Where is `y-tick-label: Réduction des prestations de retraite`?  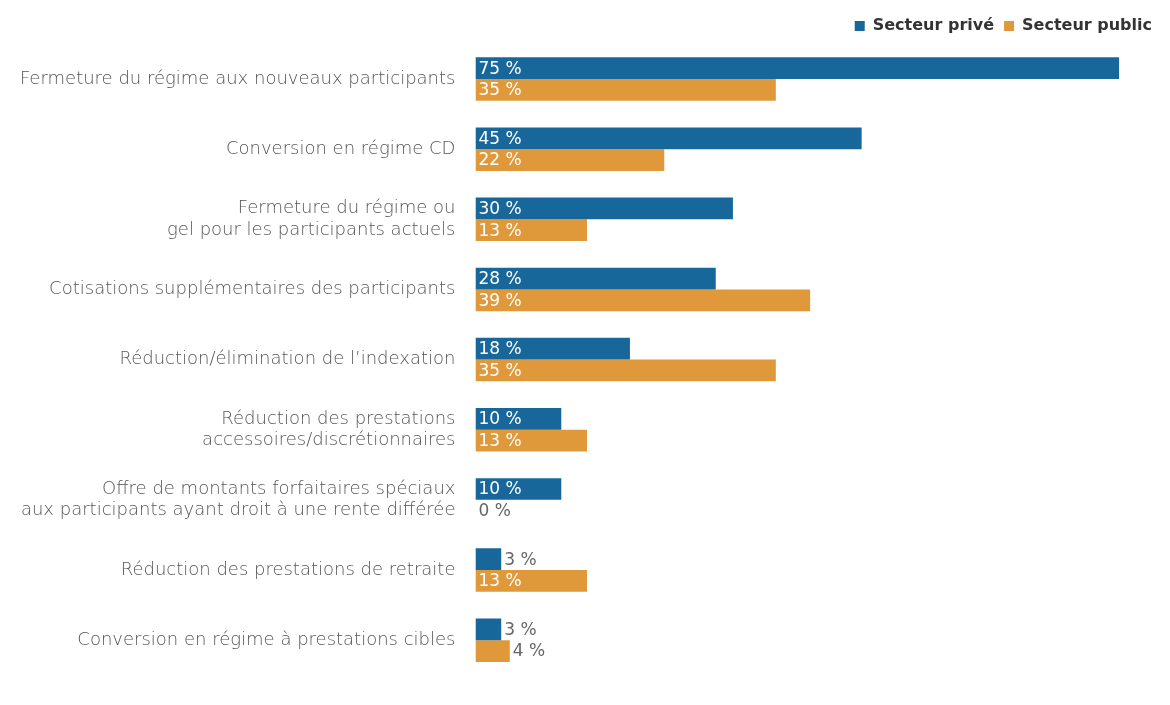 y-tick-label: Réduction des prestations de retraite is located at coordinates (288, 568).